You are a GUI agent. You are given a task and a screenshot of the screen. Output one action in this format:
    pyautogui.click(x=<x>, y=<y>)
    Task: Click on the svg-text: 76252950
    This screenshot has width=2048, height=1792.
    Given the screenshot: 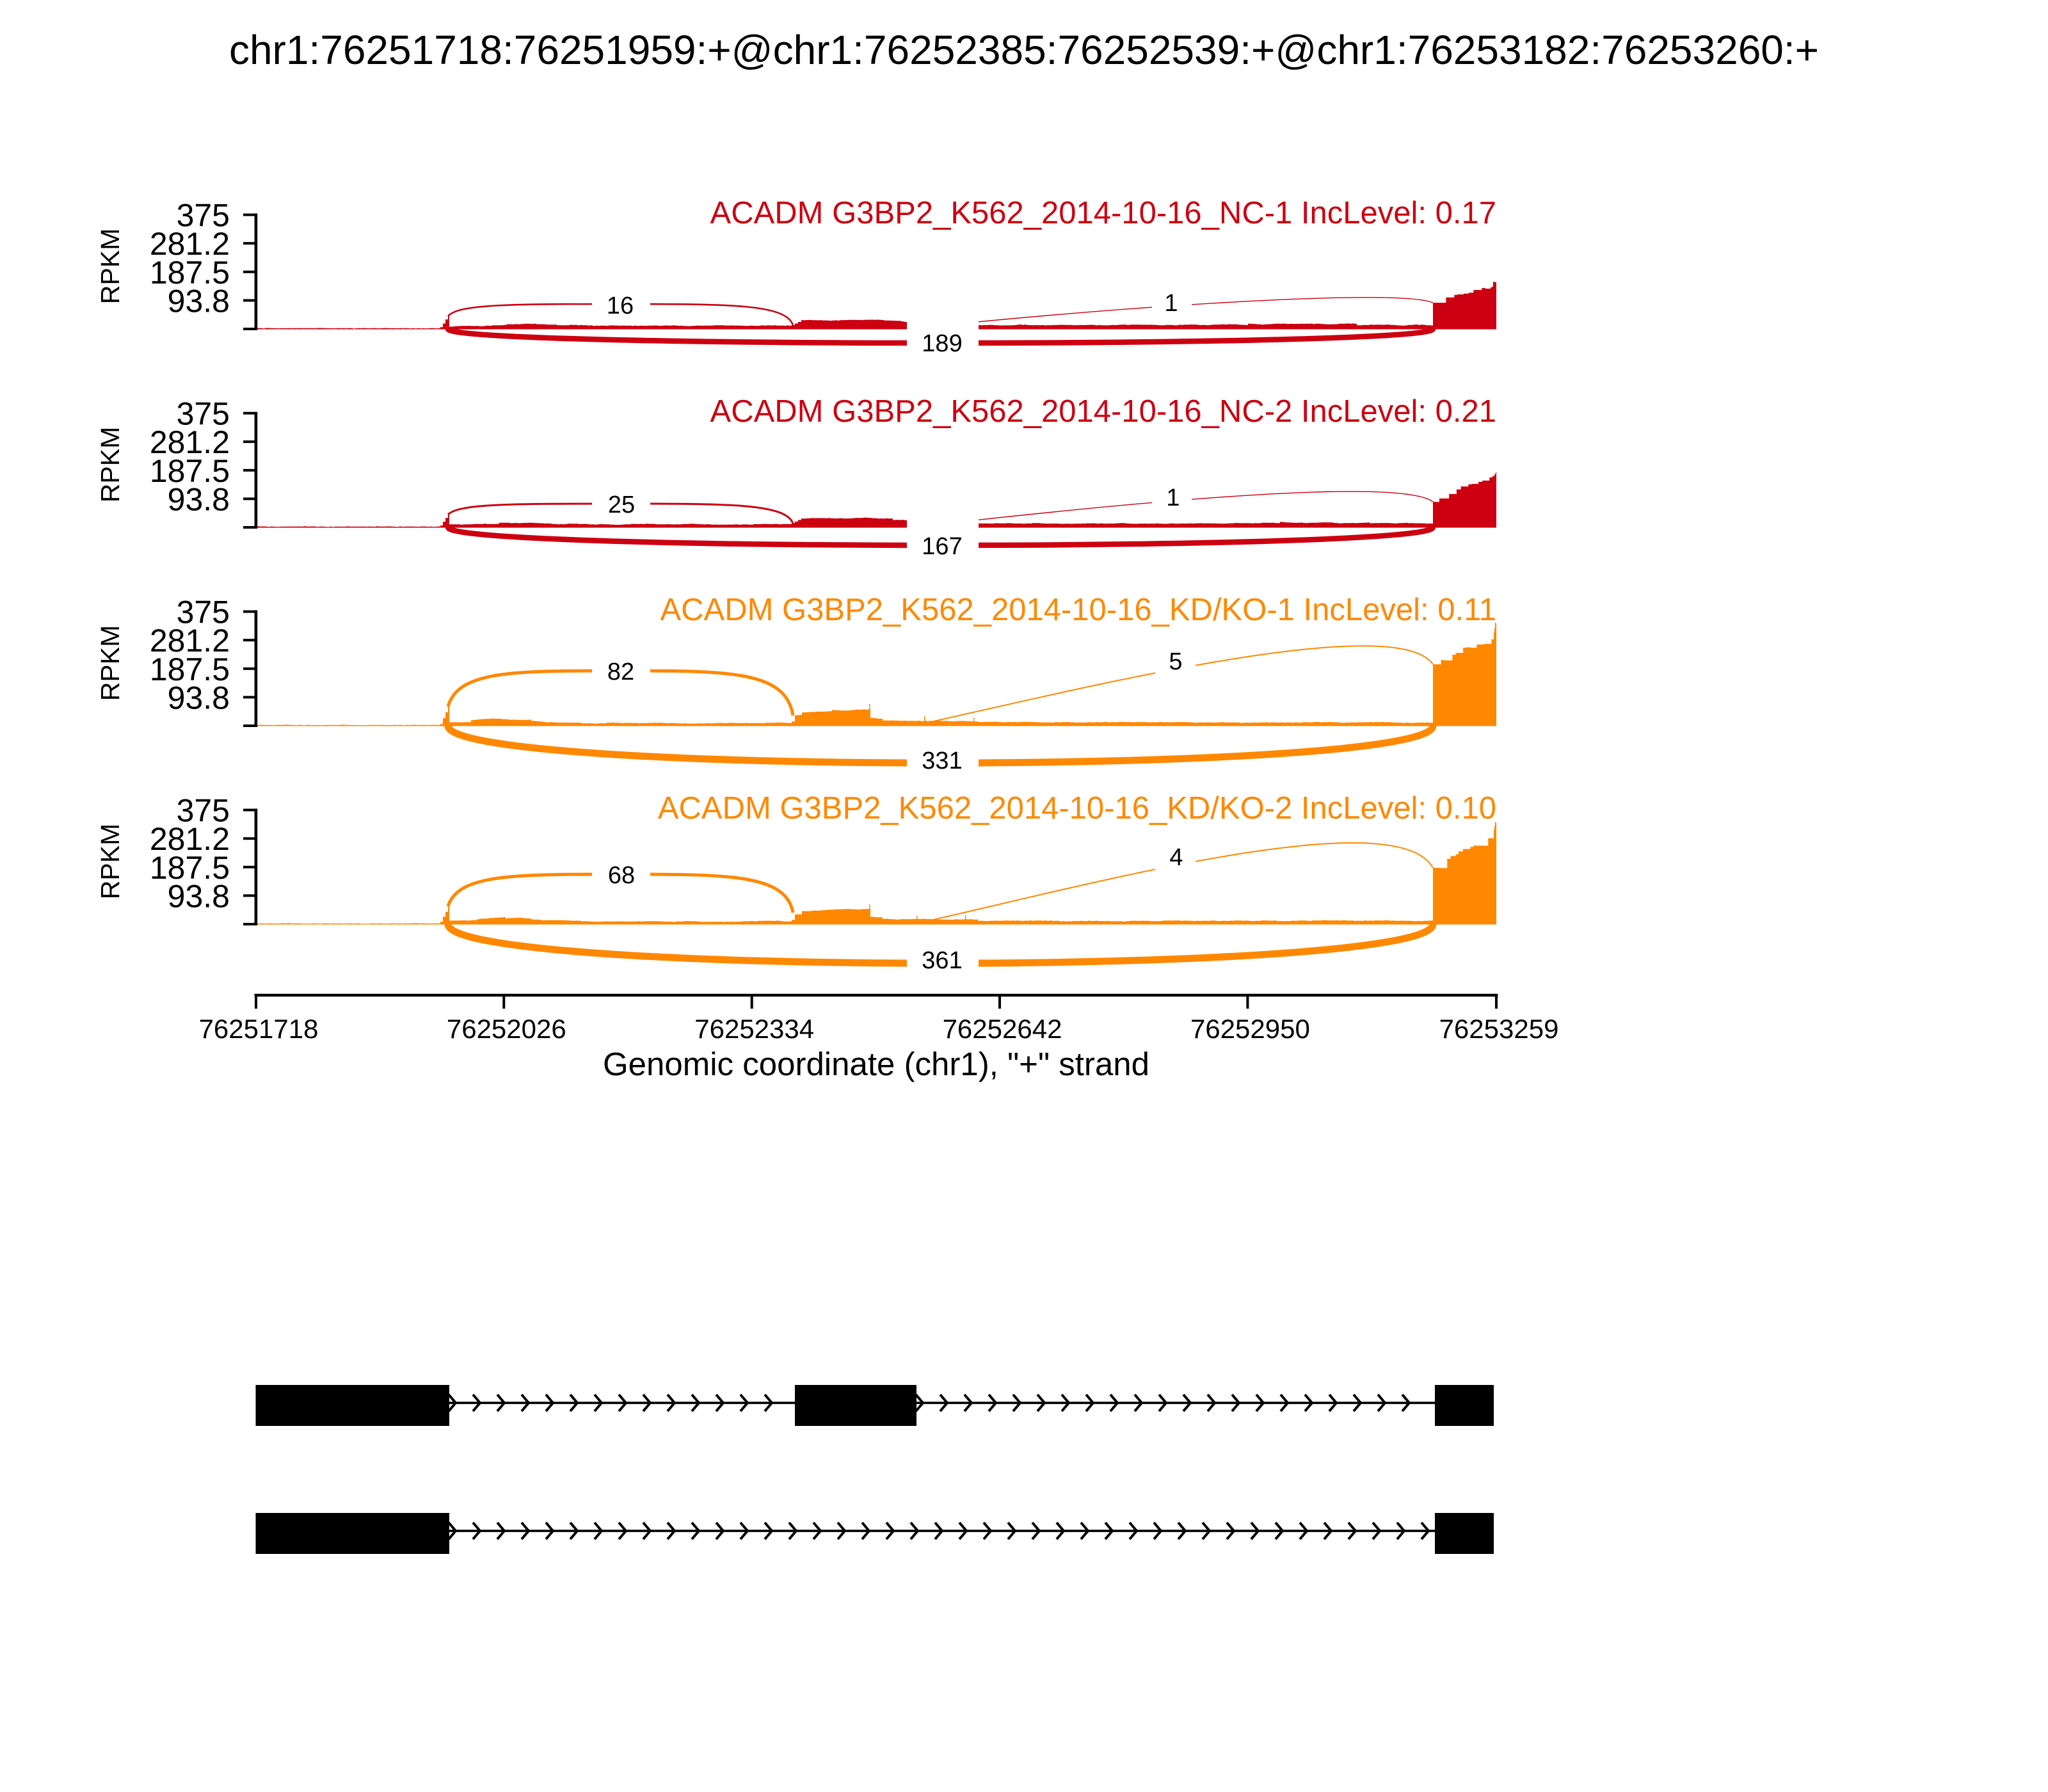 What is the action you would take?
    pyautogui.click(x=1250, y=1029)
    